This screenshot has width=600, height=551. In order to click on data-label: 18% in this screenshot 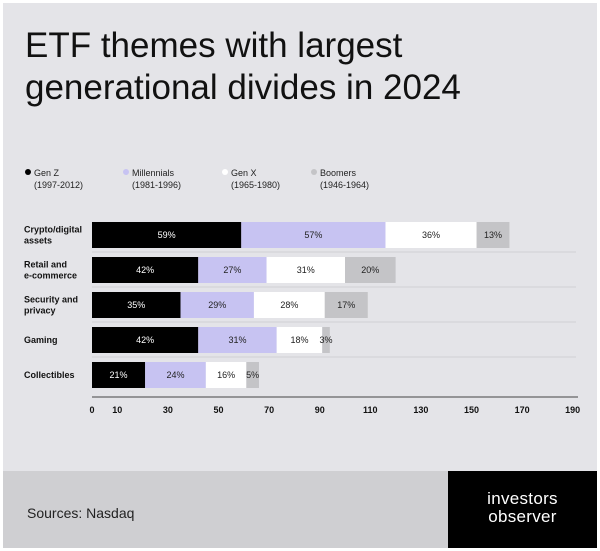, I will do `click(299, 340)`.